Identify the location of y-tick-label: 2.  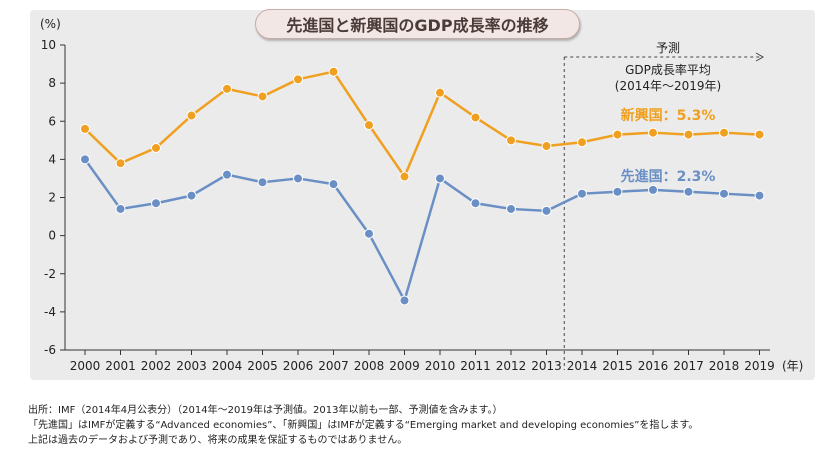
(52, 198).